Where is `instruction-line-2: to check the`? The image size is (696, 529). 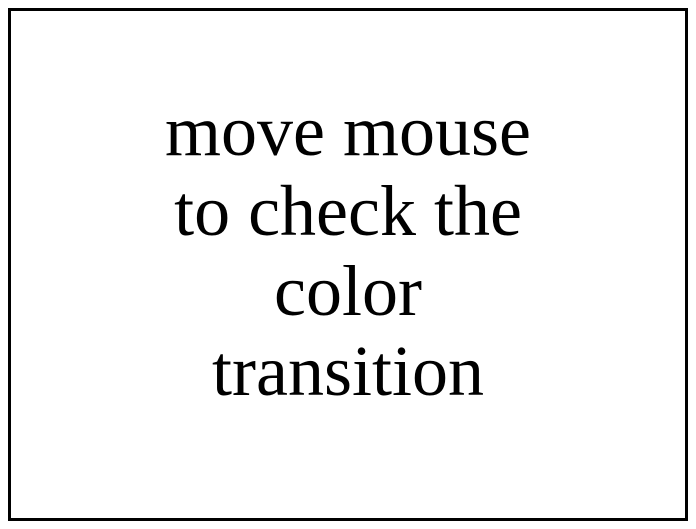 instruction-line-2: to check the is located at coordinates (348, 211).